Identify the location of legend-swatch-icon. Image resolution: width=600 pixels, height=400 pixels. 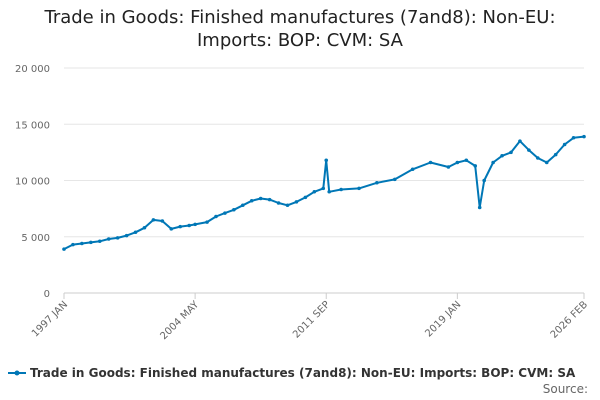
(17, 373).